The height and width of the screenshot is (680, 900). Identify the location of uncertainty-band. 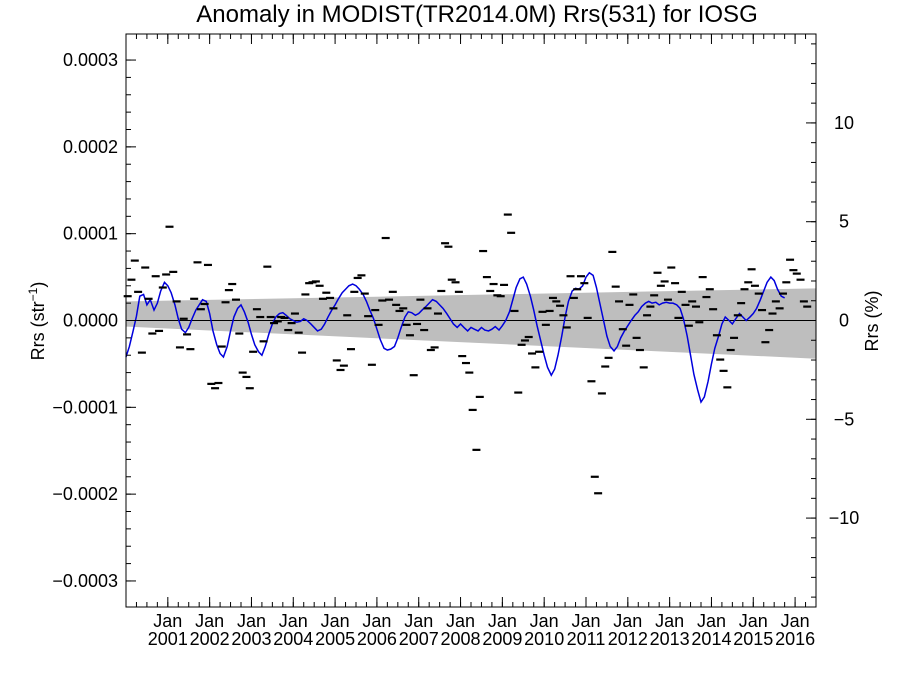
(471, 323).